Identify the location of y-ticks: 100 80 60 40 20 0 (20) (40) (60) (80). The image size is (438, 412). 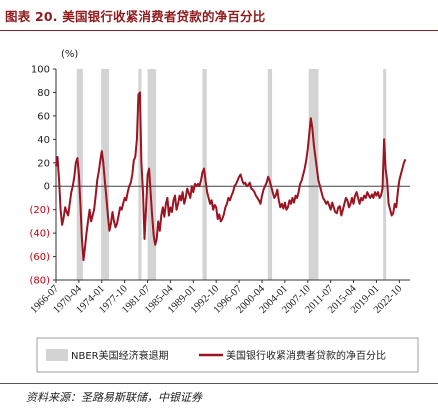
(42, 176).